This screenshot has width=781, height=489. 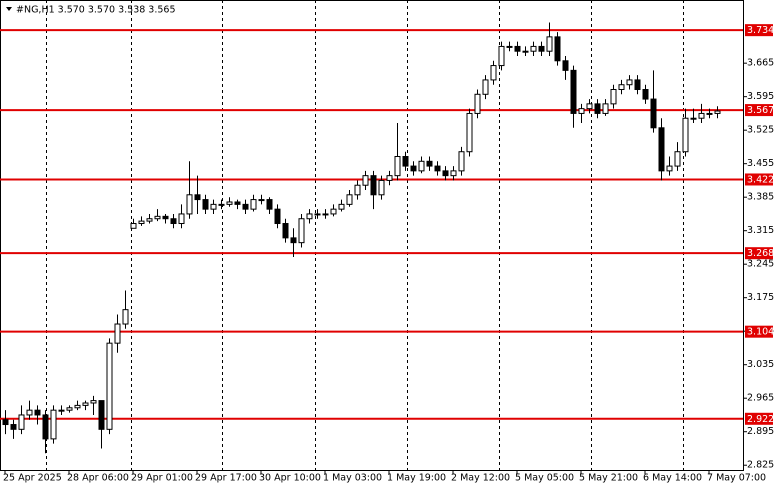 What do you see at coordinates (760, 96) in the screenshot?
I see `y-tick-label: 3.595` at bounding box center [760, 96].